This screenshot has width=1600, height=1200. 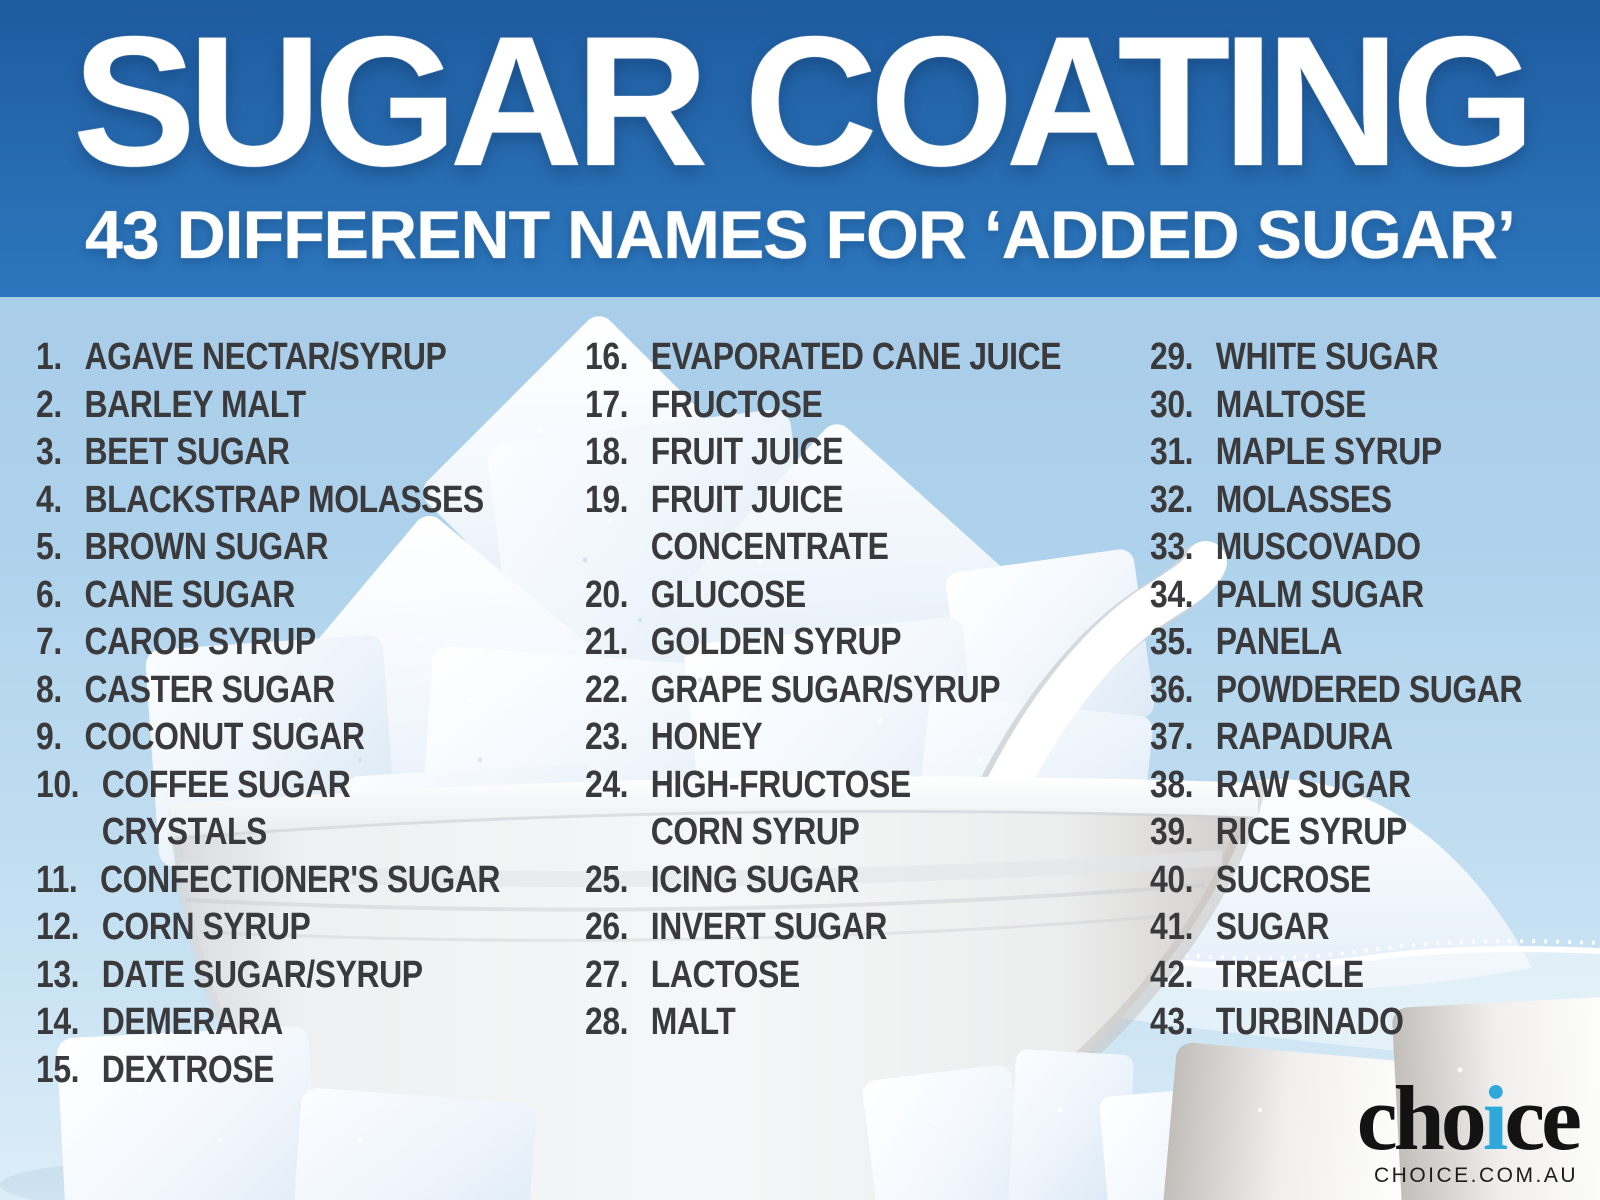 I want to click on item-number: 30., so click(x=1172, y=404).